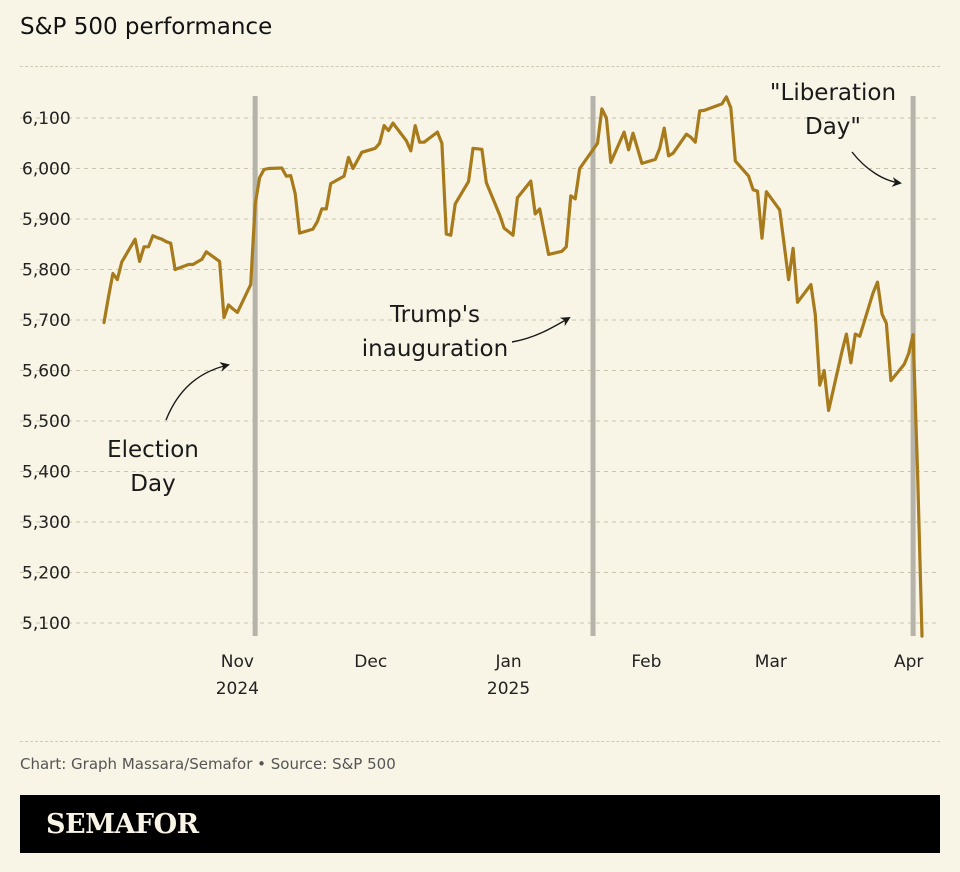  Describe the element at coordinates (237, 662) in the screenshot. I see `x-tick-label: Nov` at that location.